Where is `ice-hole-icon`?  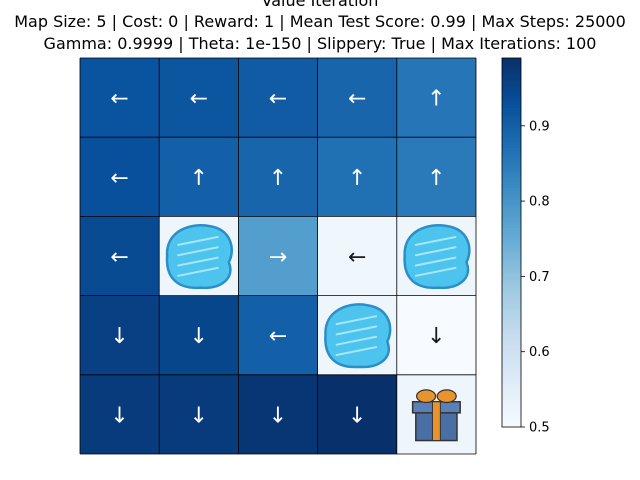 ice-hole-icon is located at coordinates (437, 256).